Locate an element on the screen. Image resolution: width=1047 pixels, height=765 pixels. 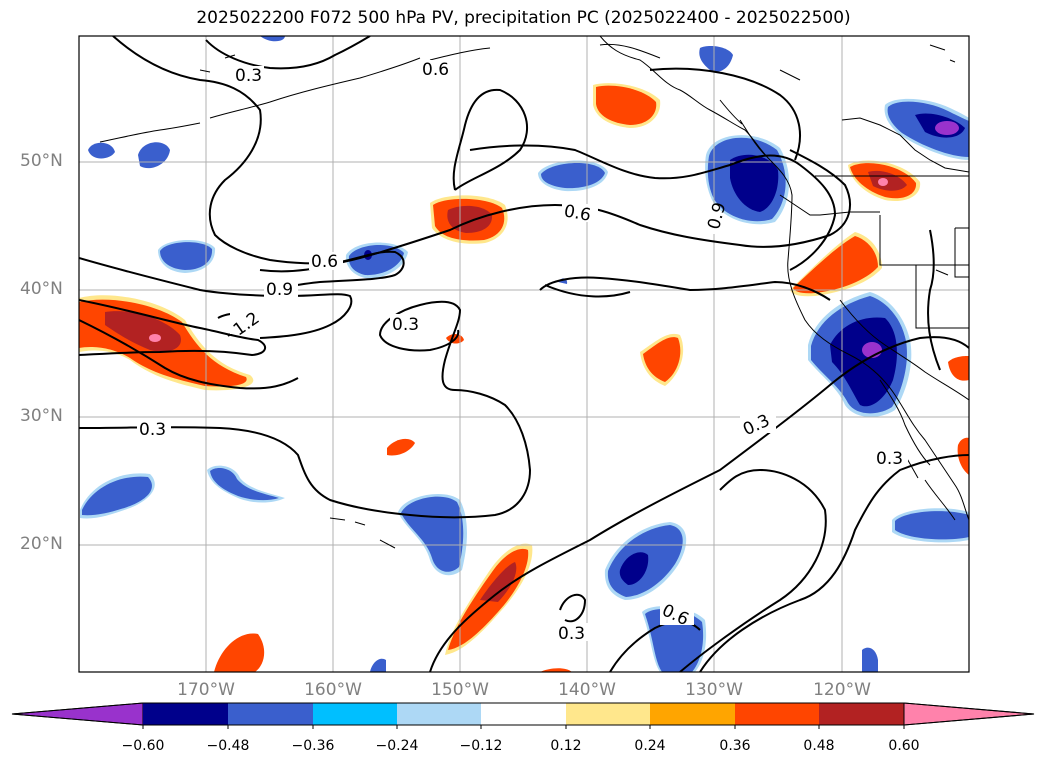
lon-label: 150°W is located at coordinates (460, 690).